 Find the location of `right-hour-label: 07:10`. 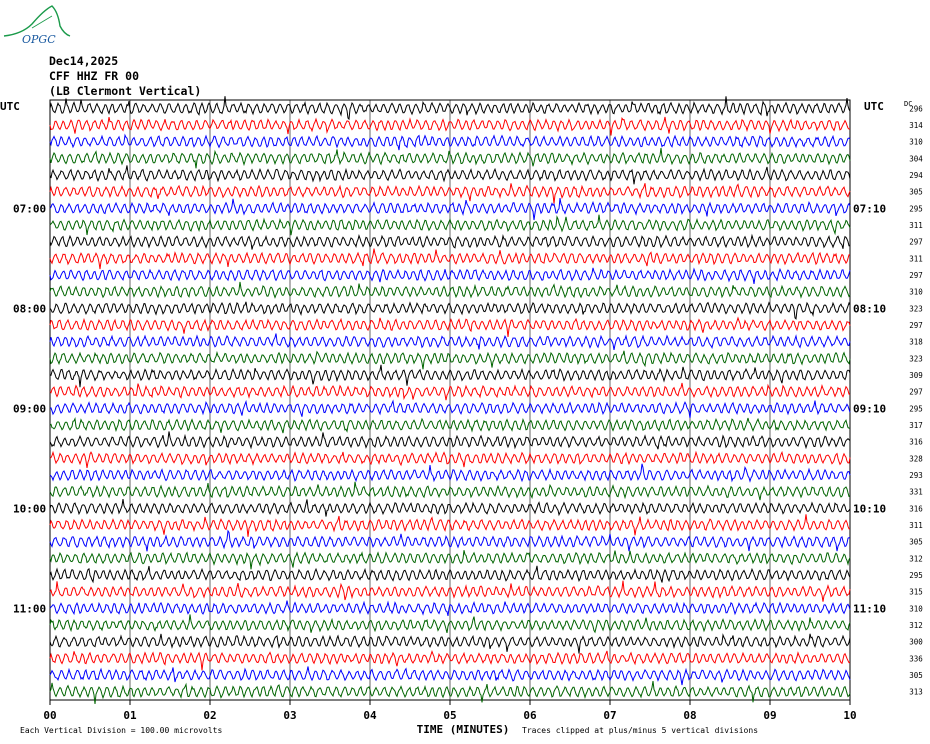

right-hour-label: 07:10 is located at coordinates (869, 208).